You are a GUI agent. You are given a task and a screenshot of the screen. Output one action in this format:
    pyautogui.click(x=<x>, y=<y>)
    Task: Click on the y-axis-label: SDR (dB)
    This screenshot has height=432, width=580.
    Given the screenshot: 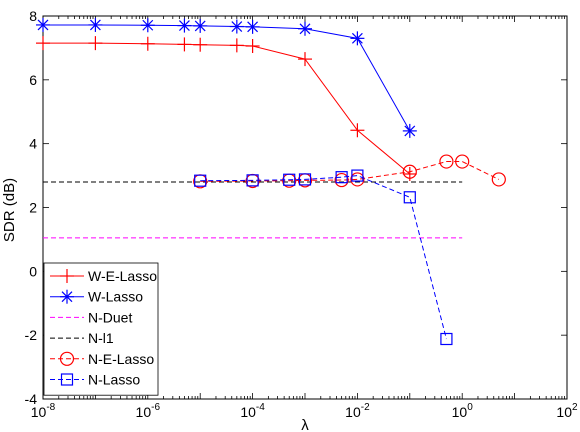 What is the action you would take?
    pyautogui.click(x=9, y=210)
    